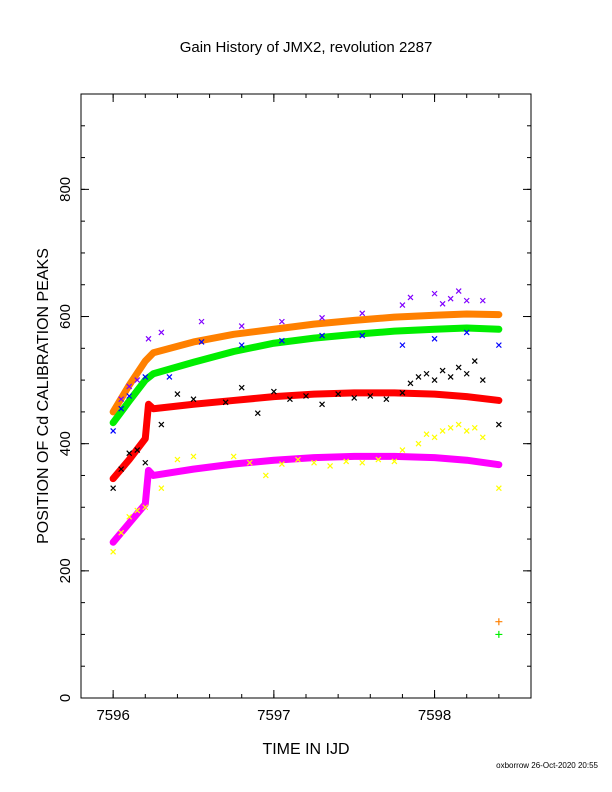 The width and height of the screenshot is (612, 792). What do you see at coordinates (547, 765) in the screenshot?
I see `credit-footer: oxborrow 26-Oct-2020 20:55` at bounding box center [547, 765].